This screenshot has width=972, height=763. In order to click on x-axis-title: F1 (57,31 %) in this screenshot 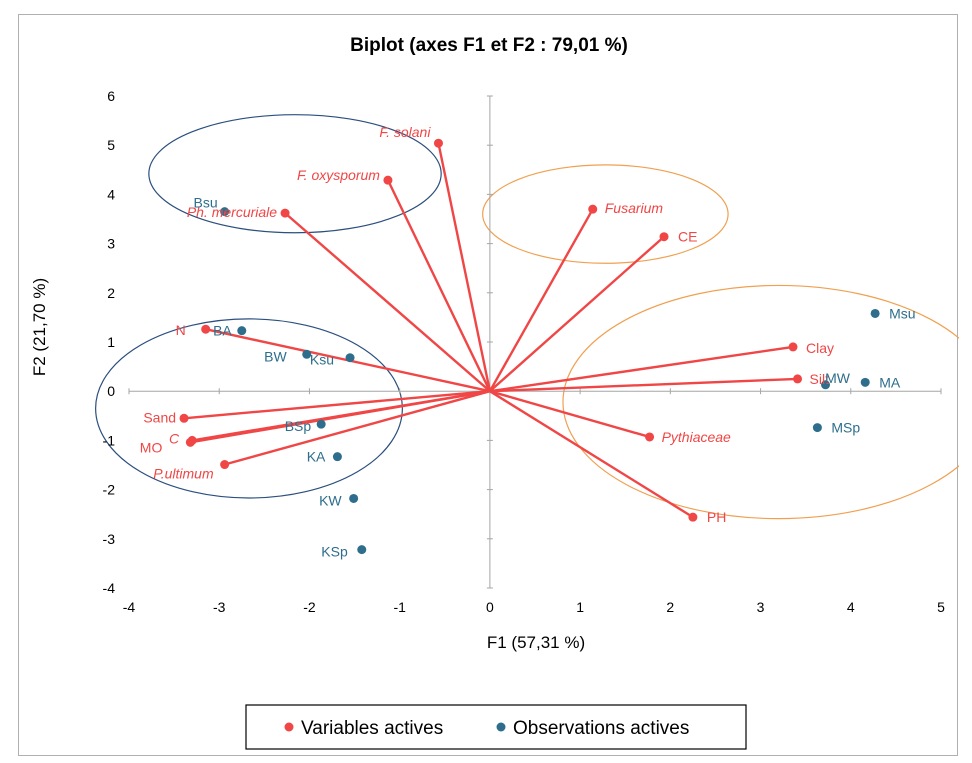, I will do `click(536, 642)`.